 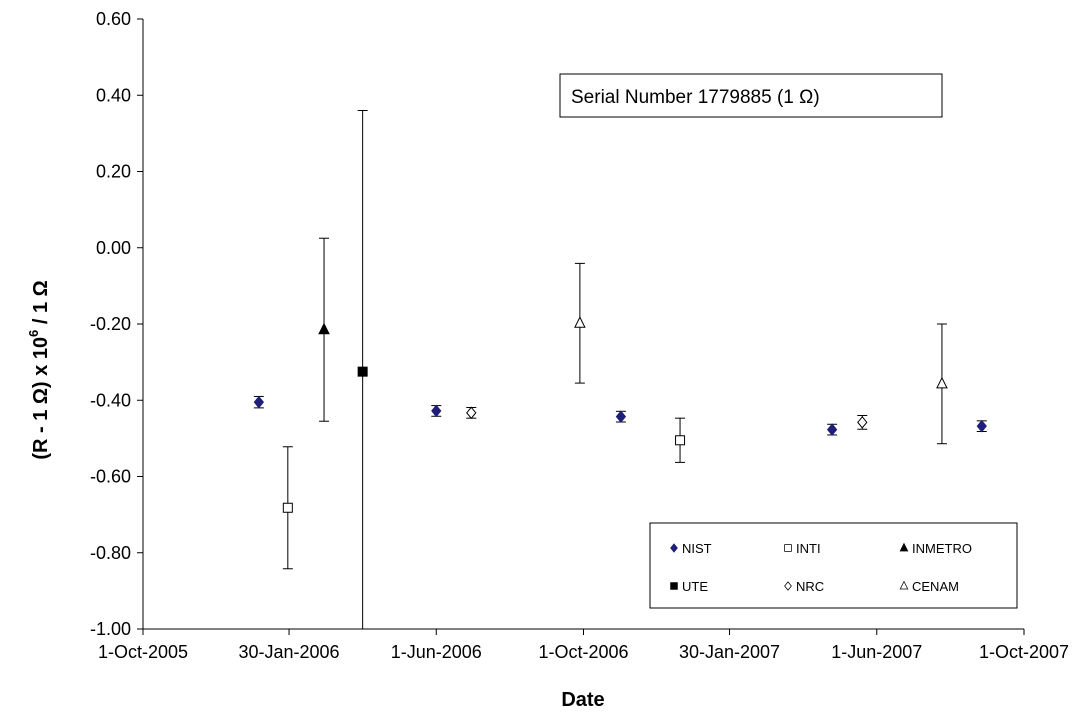 What do you see at coordinates (904, 585) in the screenshot?
I see `legend-cenam-marker` at bounding box center [904, 585].